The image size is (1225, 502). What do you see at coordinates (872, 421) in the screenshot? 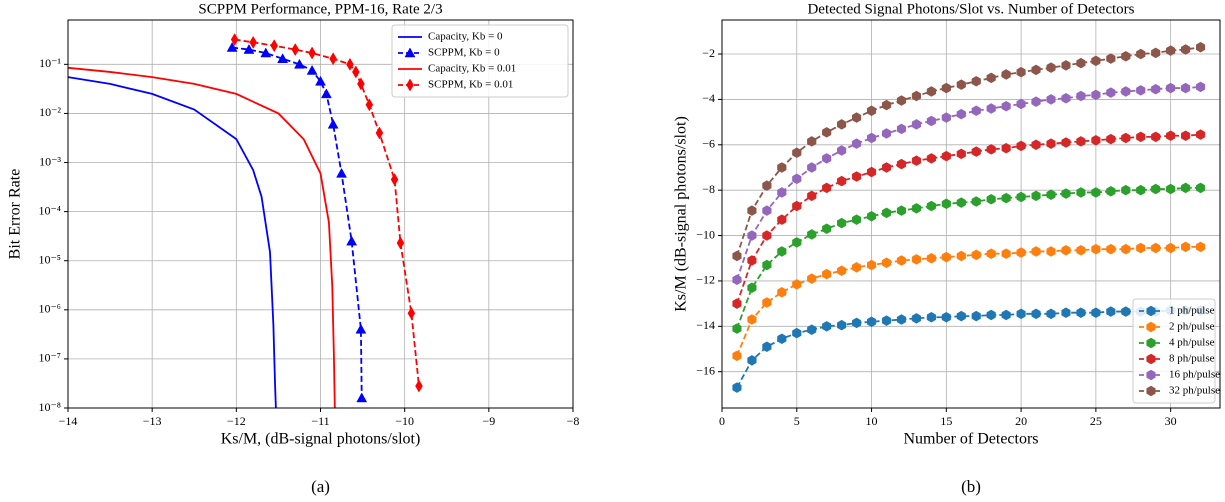
I see `x-tick-label: 10` at bounding box center [872, 421].